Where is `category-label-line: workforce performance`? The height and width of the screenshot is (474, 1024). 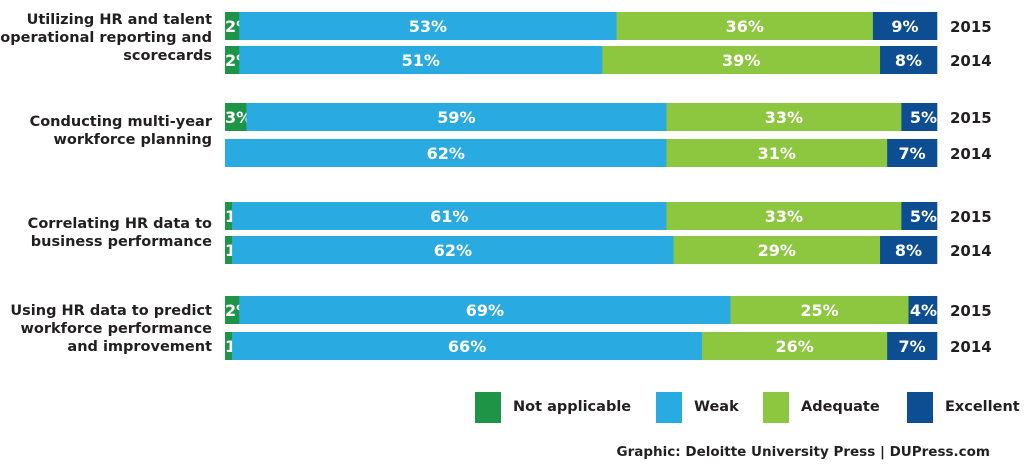 category-label-line: workforce performance is located at coordinates (116, 329).